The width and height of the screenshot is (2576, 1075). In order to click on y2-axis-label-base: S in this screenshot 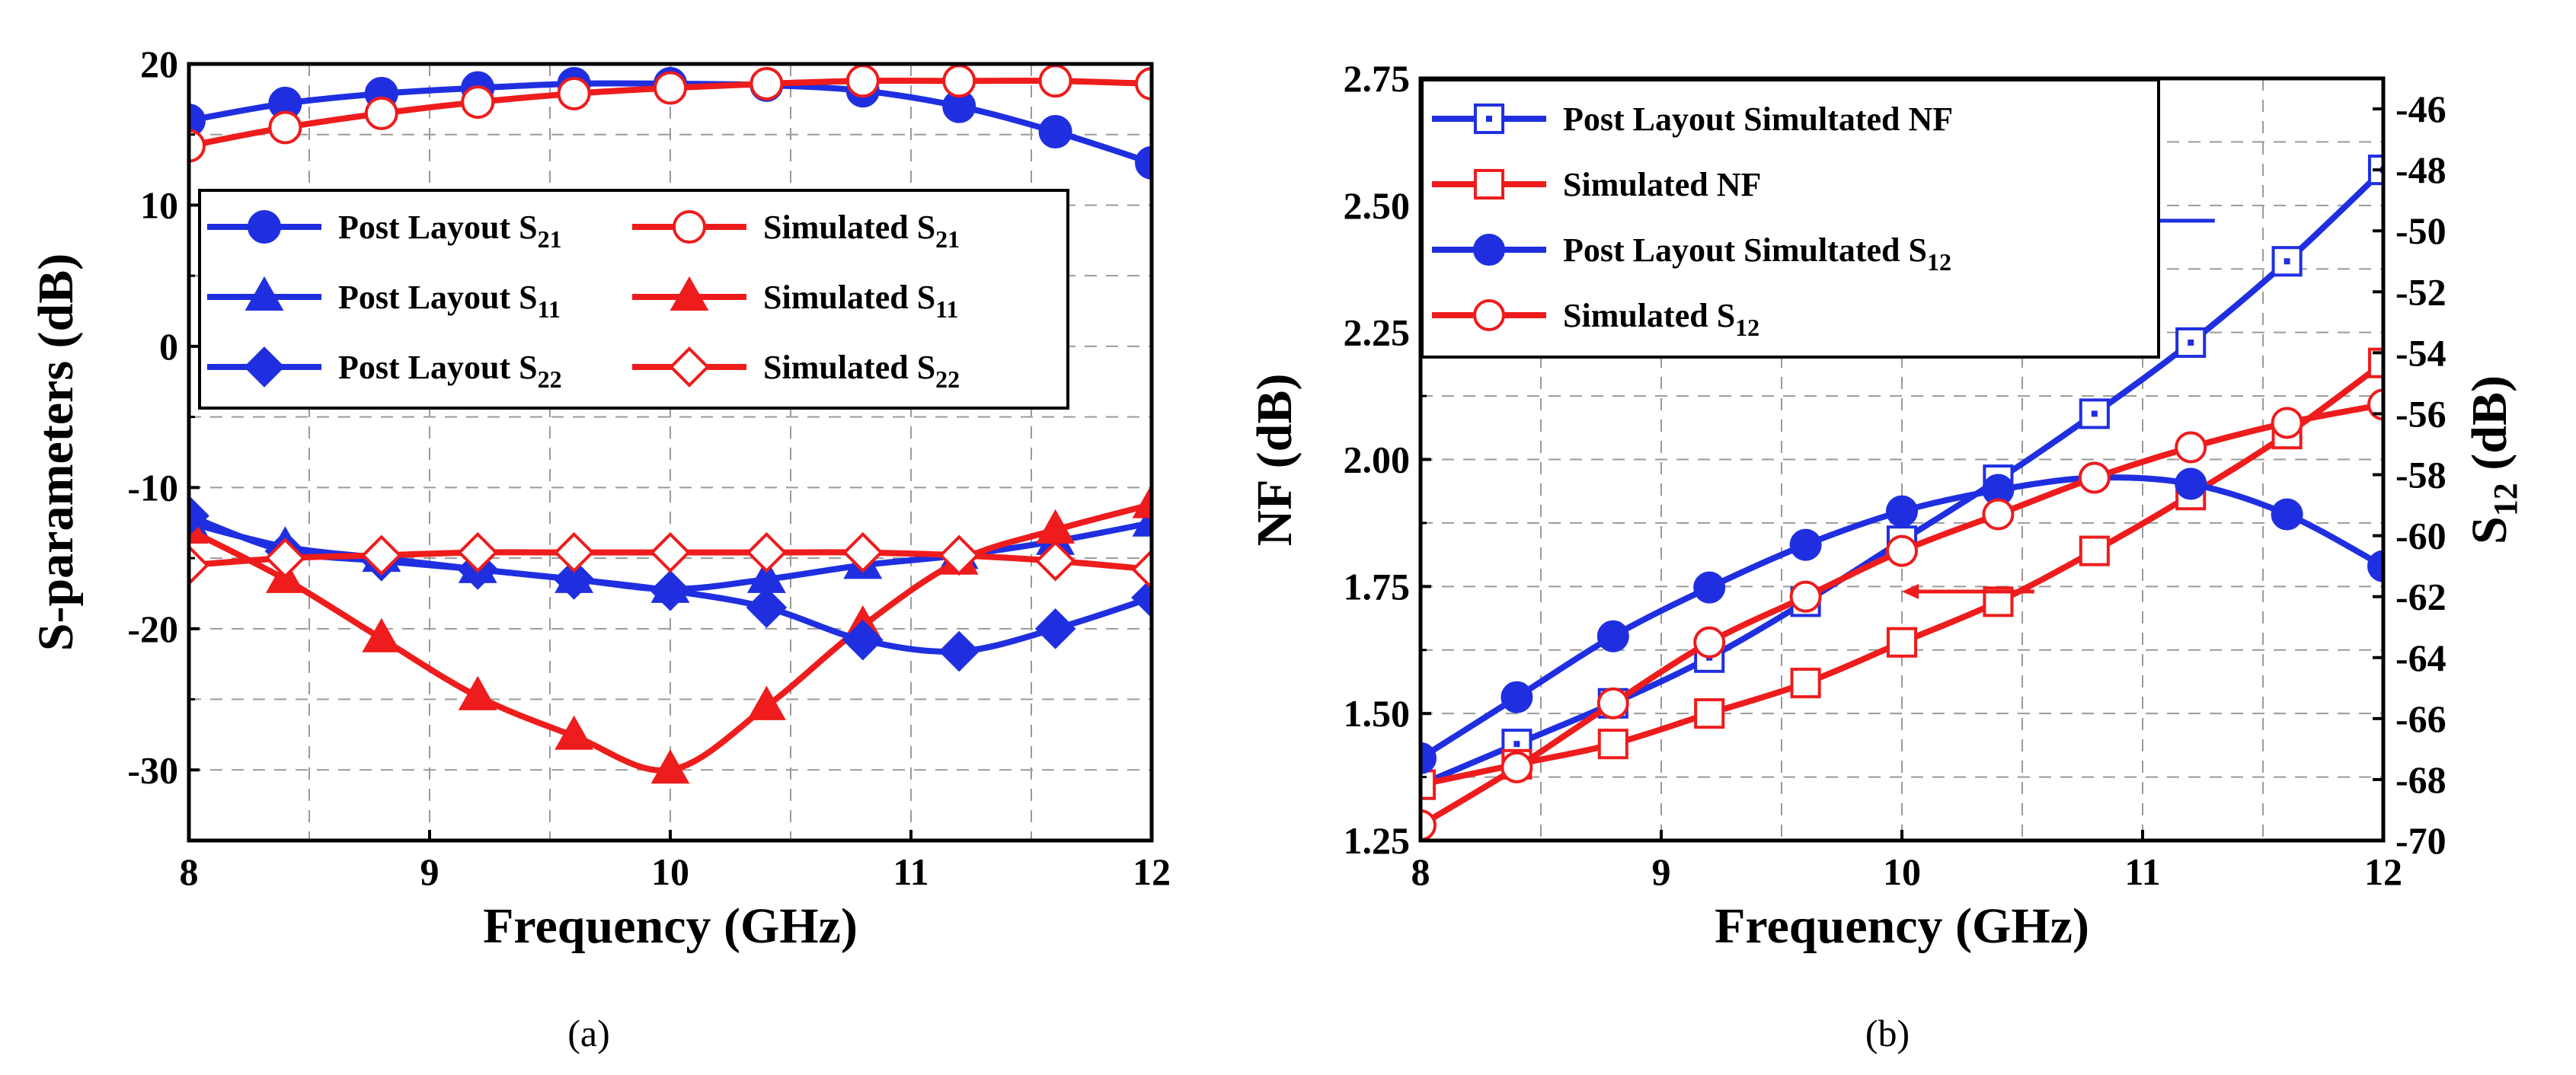, I will do `click(2489, 530)`.